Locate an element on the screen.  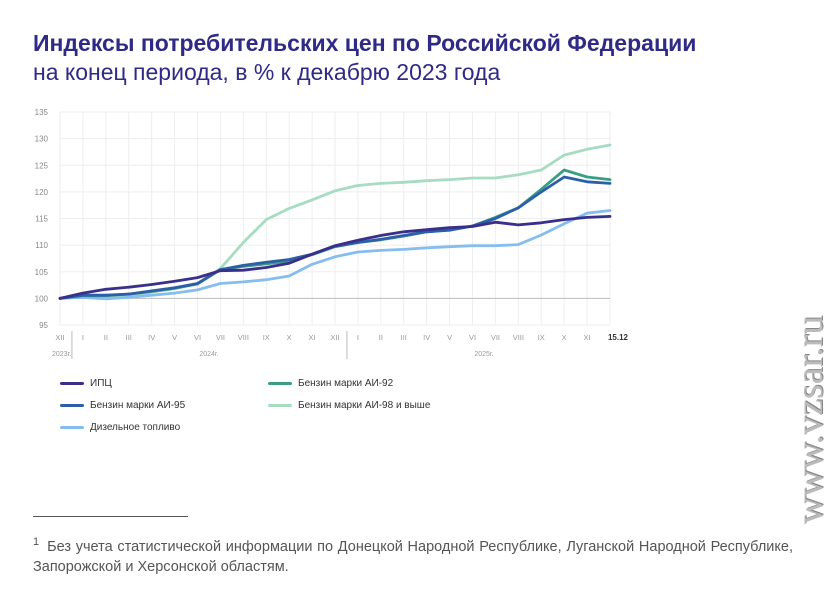
watermark: www.vzsar.ru is located at coordinates (808, 420).